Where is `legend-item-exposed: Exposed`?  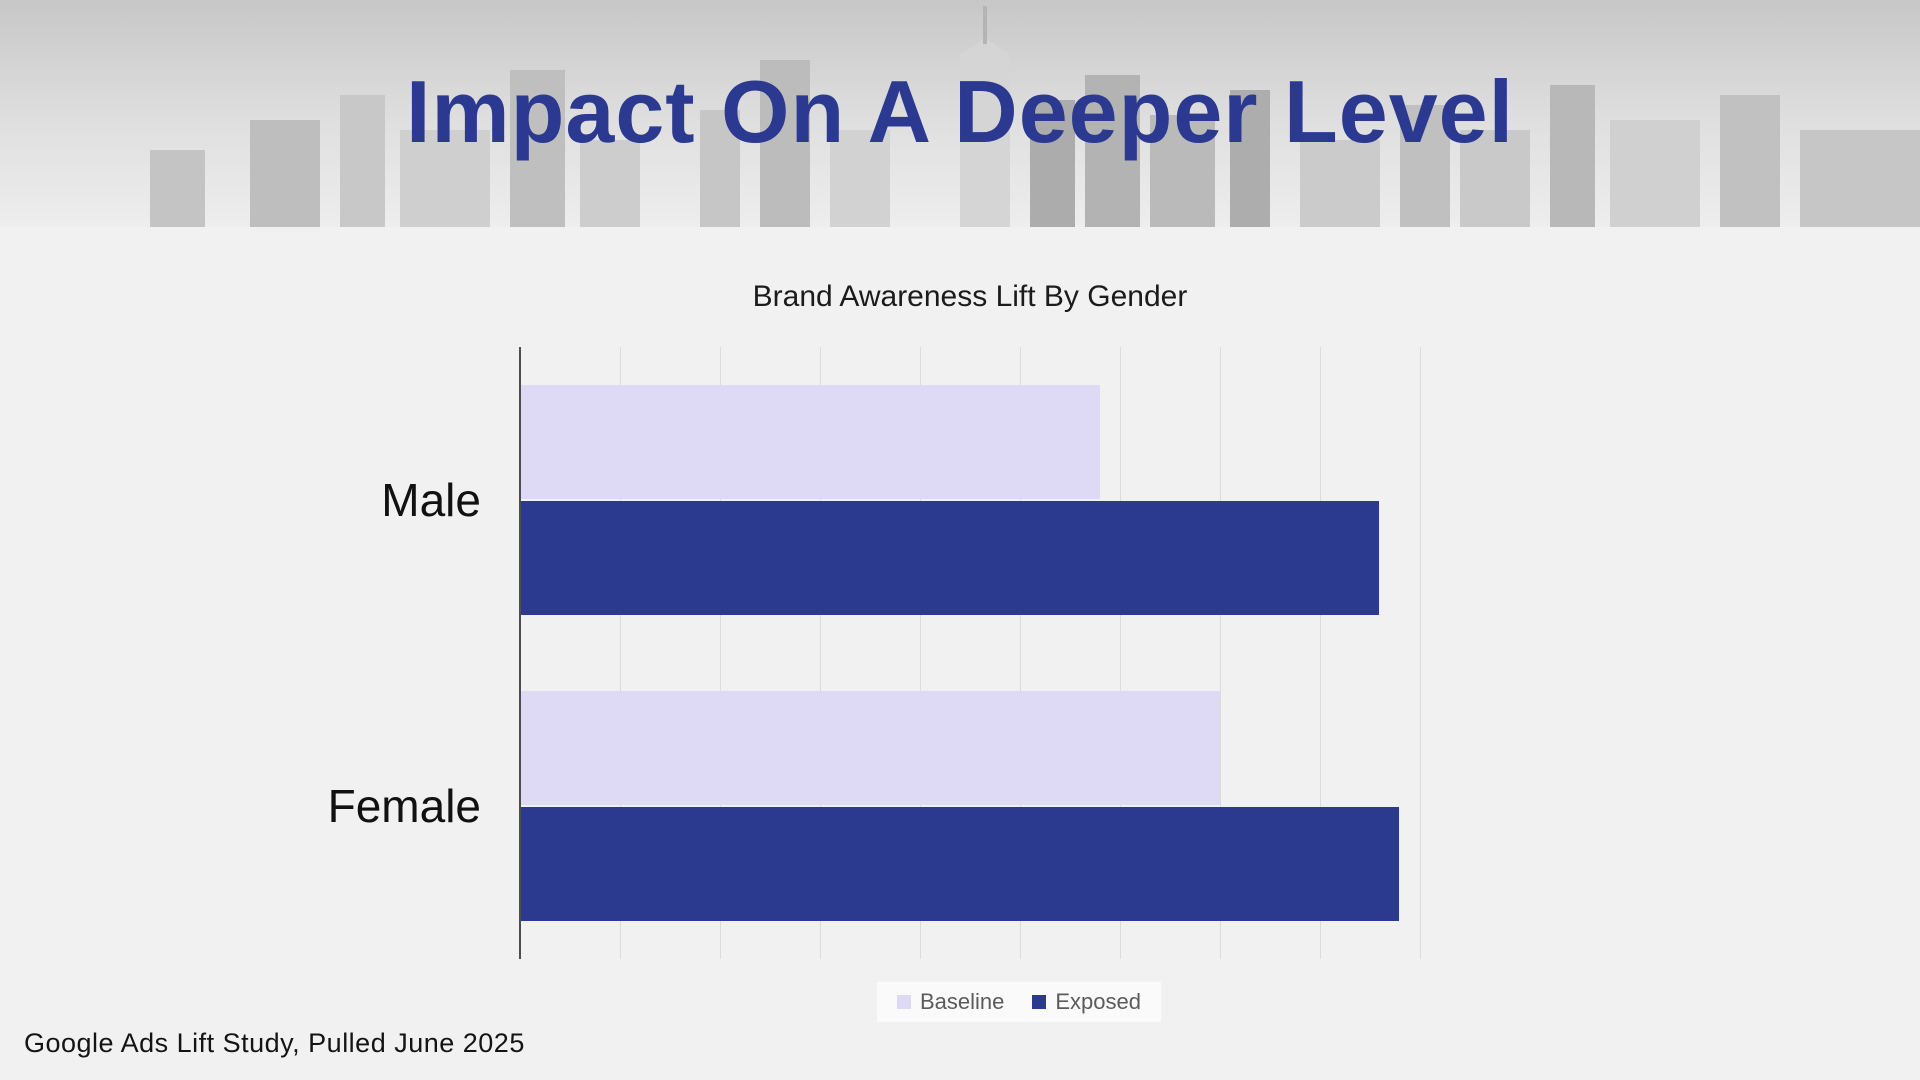
legend-item-exposed: Exposed is located at coordinates (1086, 1002).